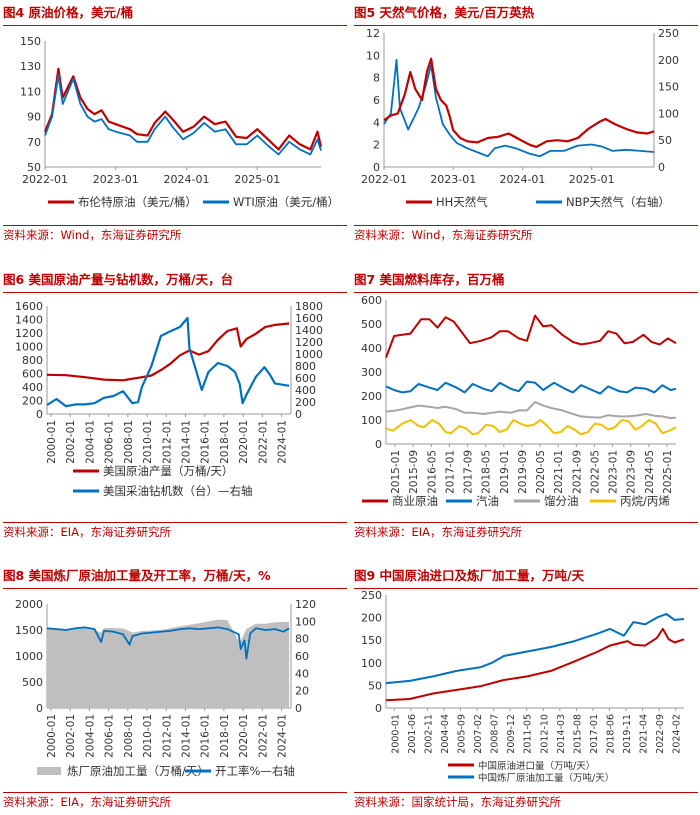  What do you see at coordinates (309, 318) in the screenshot?
I see `y2-tick-label: 1600` at bounding box center [309, 318].